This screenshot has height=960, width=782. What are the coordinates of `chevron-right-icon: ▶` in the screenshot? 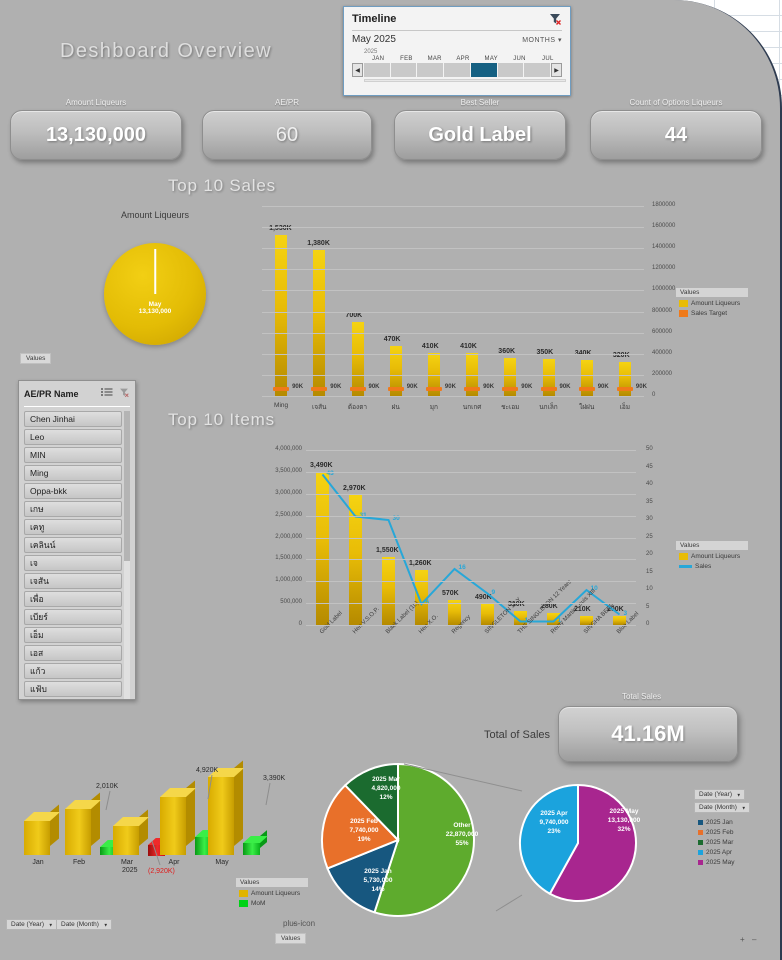 It's located at (556, 70).